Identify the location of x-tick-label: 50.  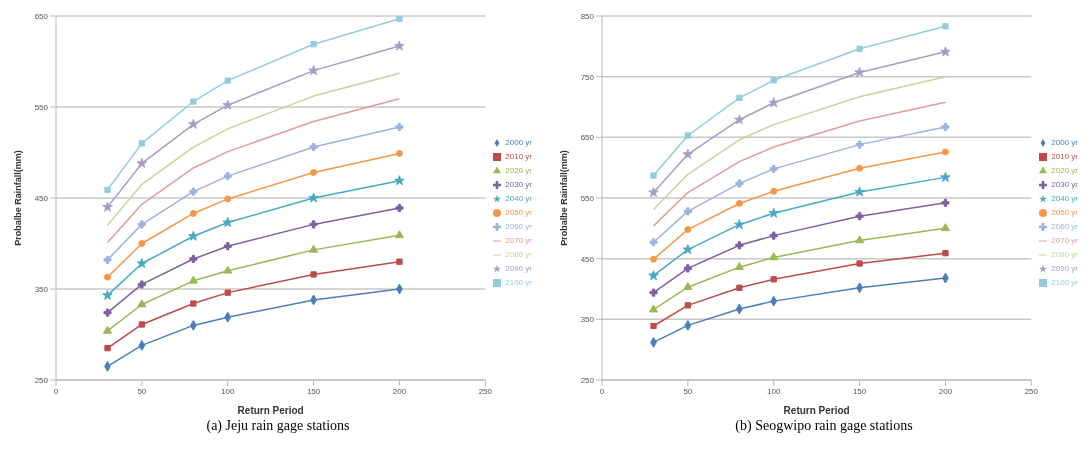
(688, 391).